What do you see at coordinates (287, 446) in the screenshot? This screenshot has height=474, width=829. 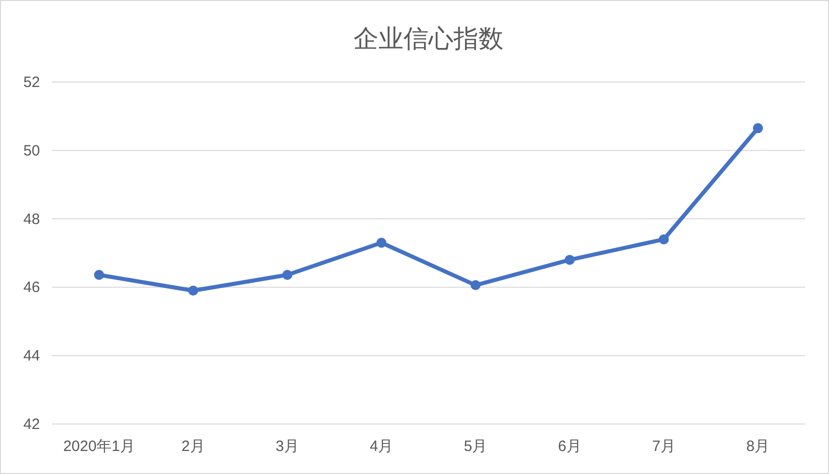 I see `x-tick-label: 3月` at bounding box center [287, 446].